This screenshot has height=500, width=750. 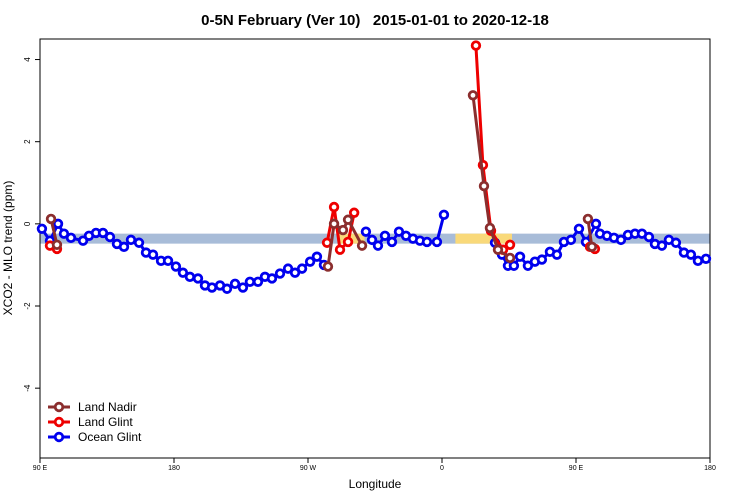 I want to click on x-tick-label: 90 W, so click(x=308, y=468).